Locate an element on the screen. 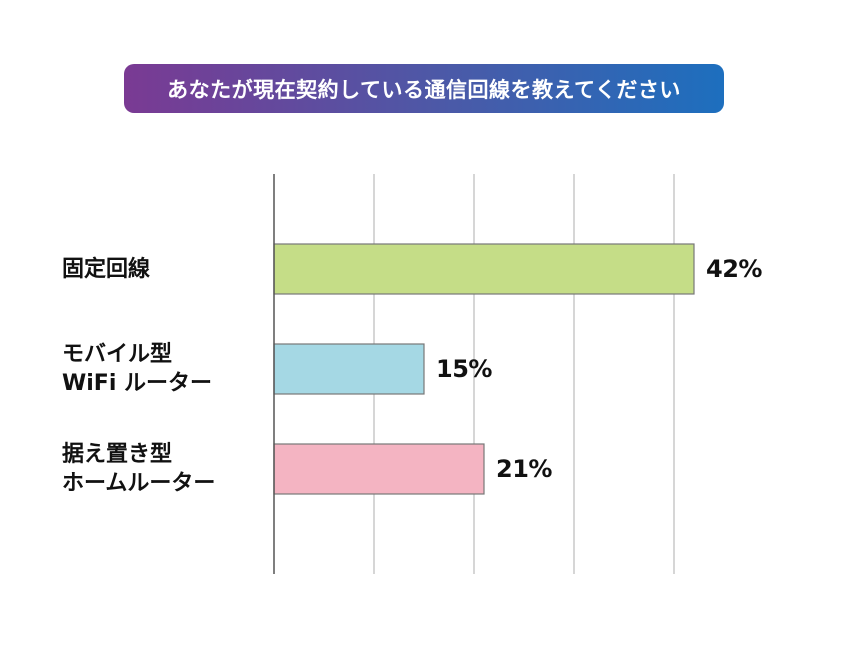 The height and width of the screenshot is (648, 848). category-label-fixed-line: 固定回線 is located at coordinates (106, 269).